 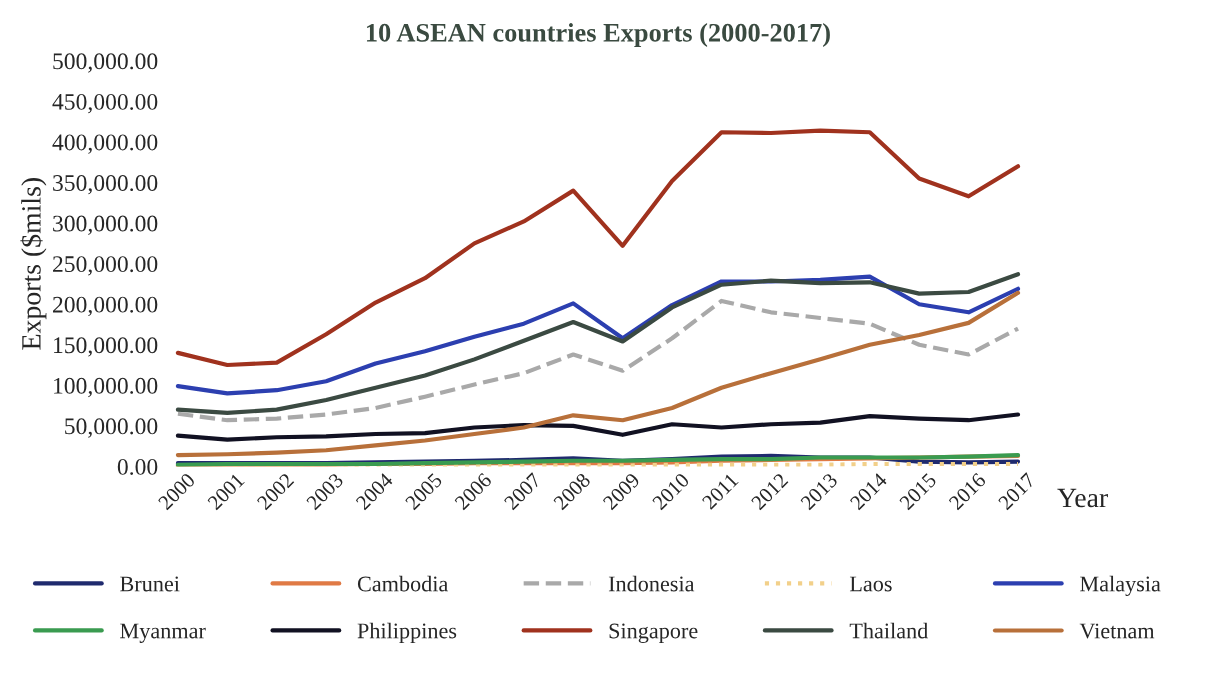 What do you see at coordinates (105, 103) in the screenshot?
I see `y-tick-label: 450,000.00` at bounding box center [105, 103].